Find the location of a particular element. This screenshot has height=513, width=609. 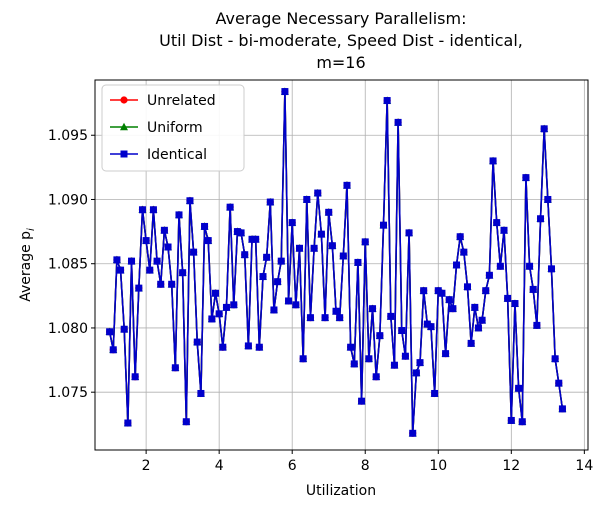

legend: Unrelated Uniform Identical is located at coordinates (173, 128).